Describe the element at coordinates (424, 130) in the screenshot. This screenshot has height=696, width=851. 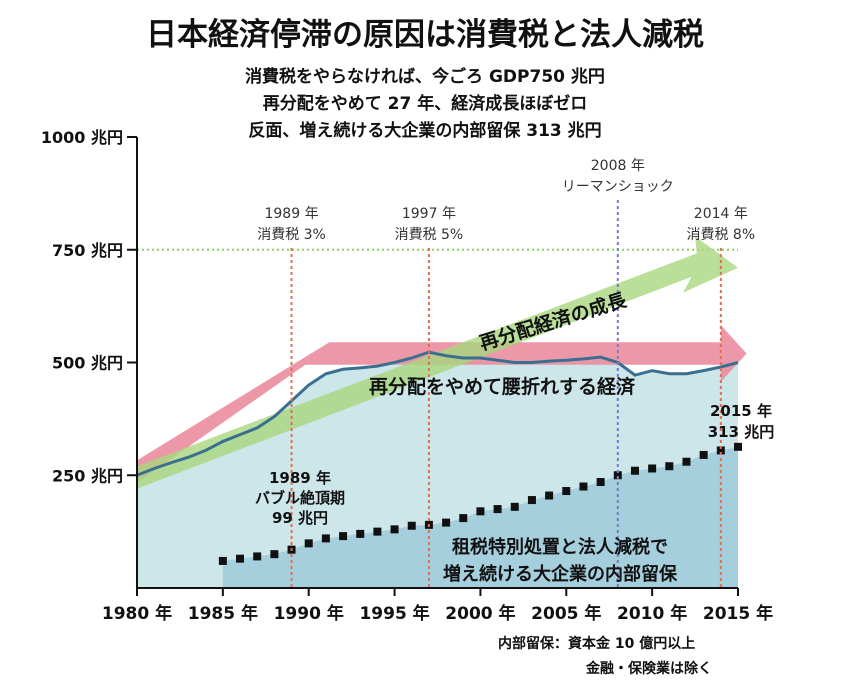
I see `subtitle-line-3: 反面、増え続ける大企業の内部留保 313 兆円` at that location.